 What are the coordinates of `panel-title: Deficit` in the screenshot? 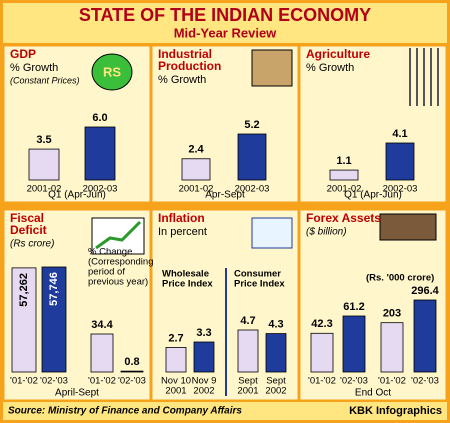 It's located at (28, 230).